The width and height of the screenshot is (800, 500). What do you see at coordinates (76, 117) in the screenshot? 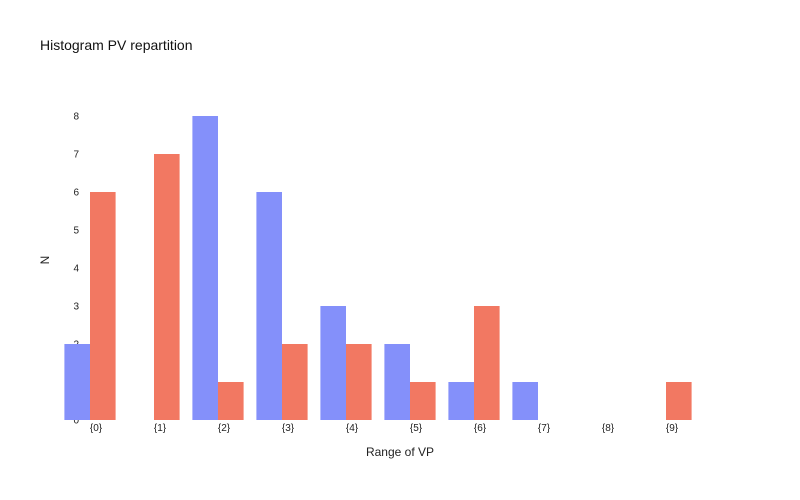
I see `y-tick-label: 8` at bounding box center [76, 117].